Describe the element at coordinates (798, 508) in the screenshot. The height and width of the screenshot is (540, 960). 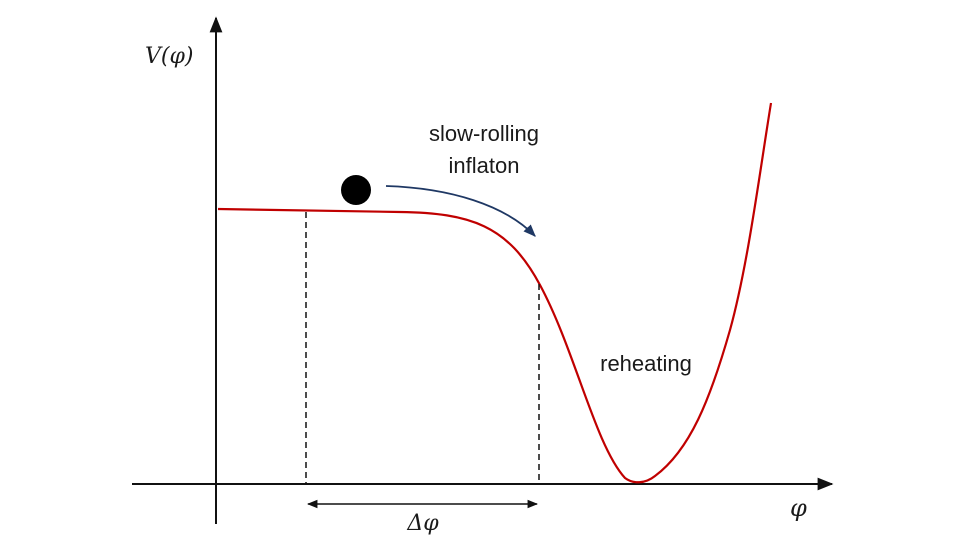
I see `x-axis-label: φ` at that location.